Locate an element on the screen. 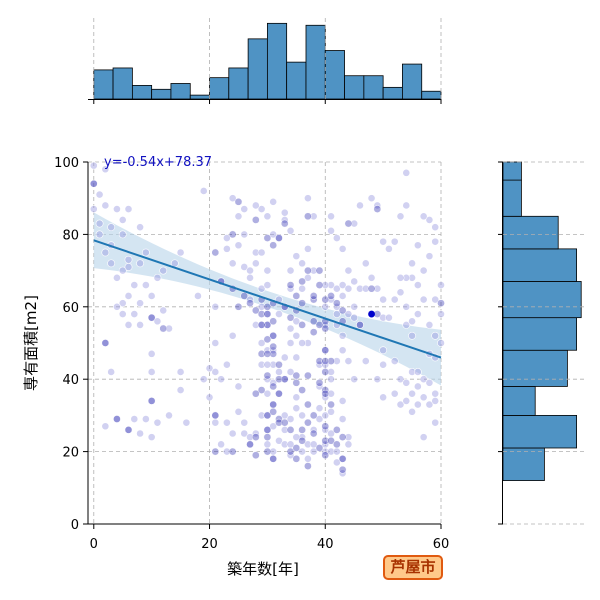 The width and height of the screenshot is (600, 600). regression-line-group is located at coordinates (267, 299).